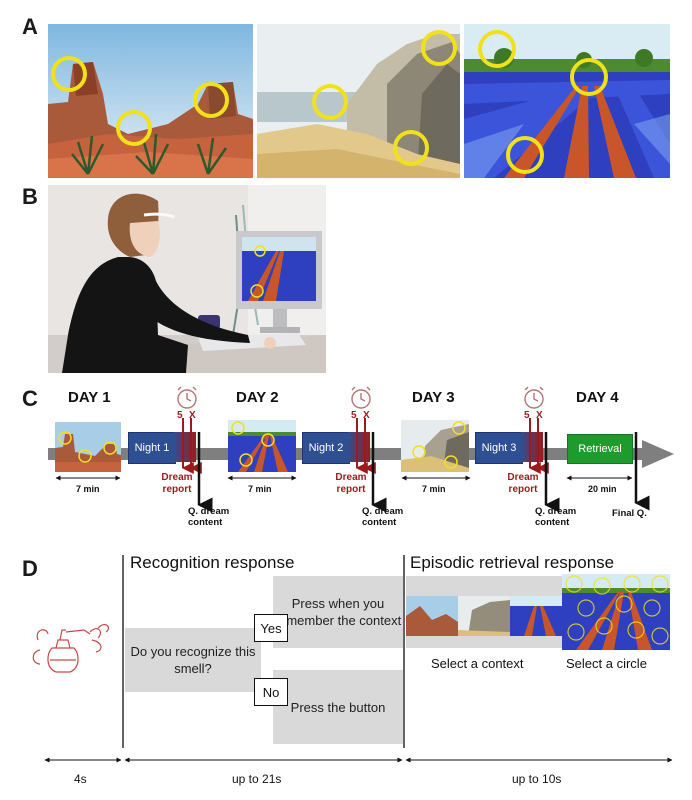  What do you see at coordinates (354, 415) in the screenshot?
I see `clock2-5: 5` at bounding box center [354, 415].